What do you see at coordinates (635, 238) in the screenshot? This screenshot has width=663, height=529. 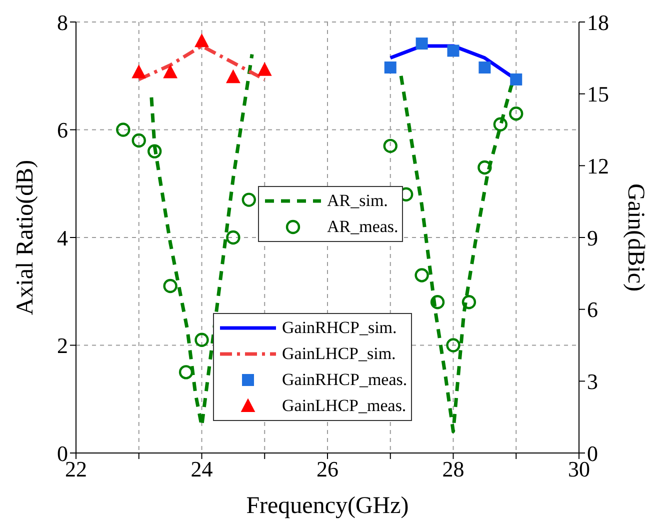 I see `y2-axis-title: Gain(dBic)` at bounding box center [635, 238].